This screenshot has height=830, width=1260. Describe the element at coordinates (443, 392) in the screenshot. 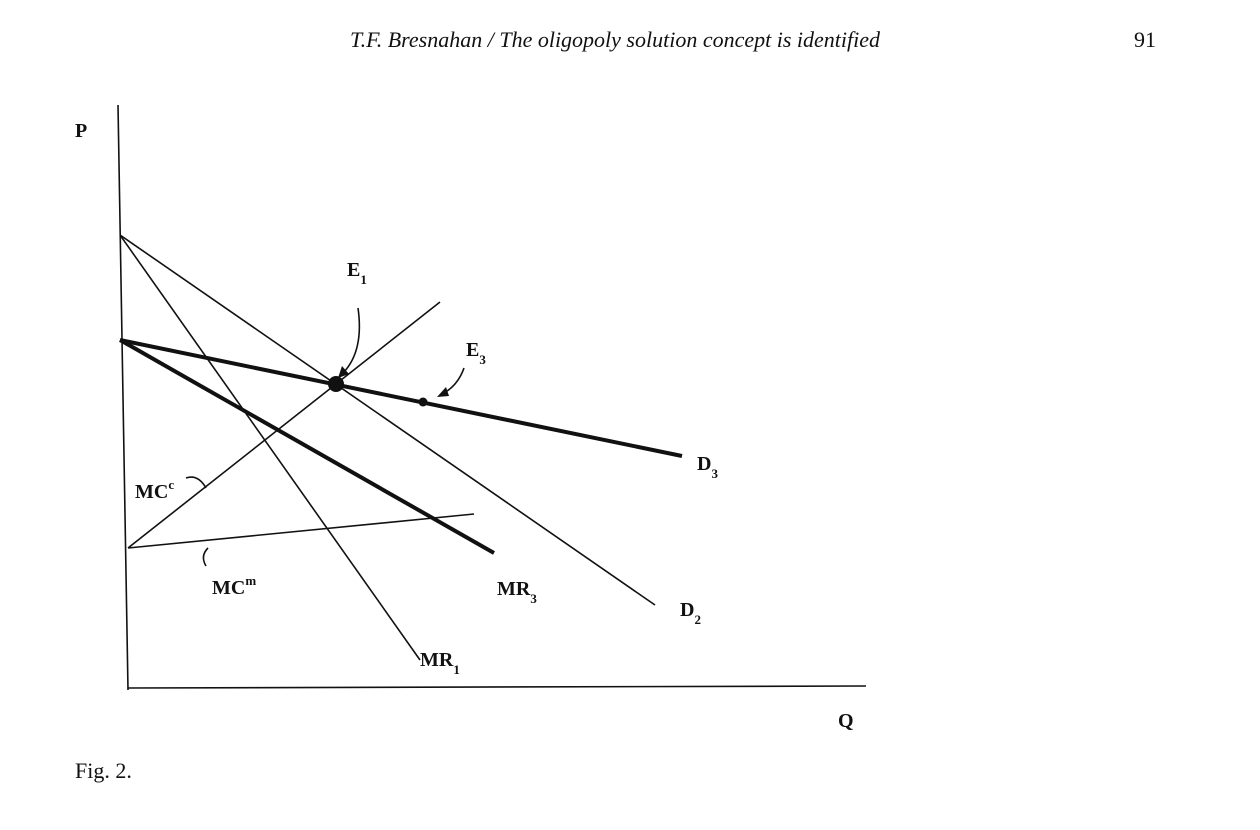

I see `e3-arrowhead` at that location.